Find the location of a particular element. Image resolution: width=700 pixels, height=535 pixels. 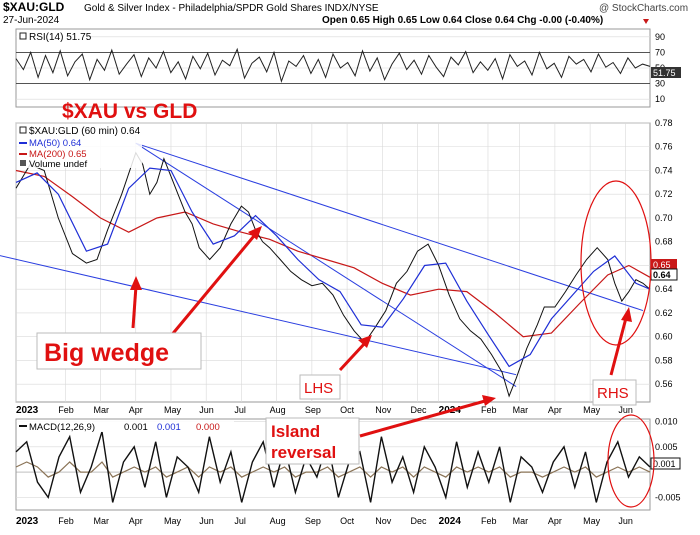

big-wedge-box is located at coordinates (119, 351).